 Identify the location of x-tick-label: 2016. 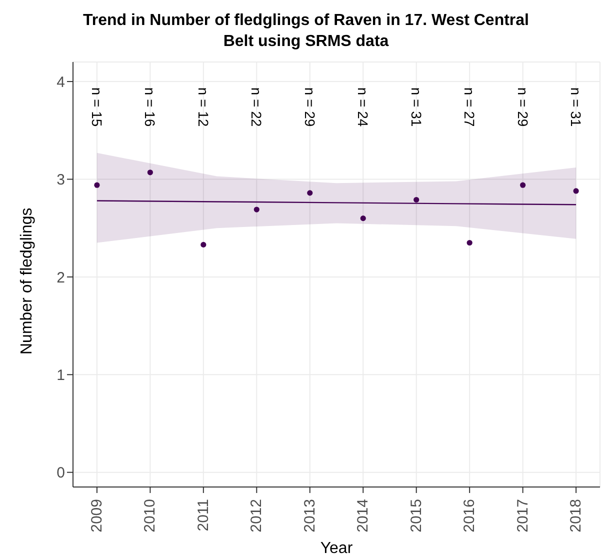
(469, 515).